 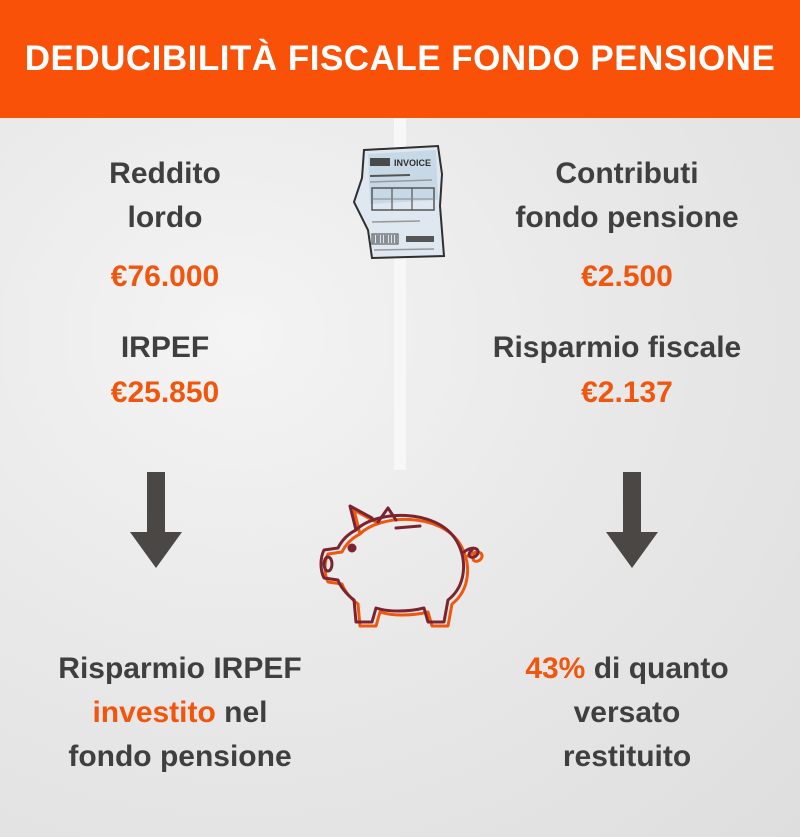 I want to click on right-conclusion-line1-rest: di quanto, so click(x=657, y=668).